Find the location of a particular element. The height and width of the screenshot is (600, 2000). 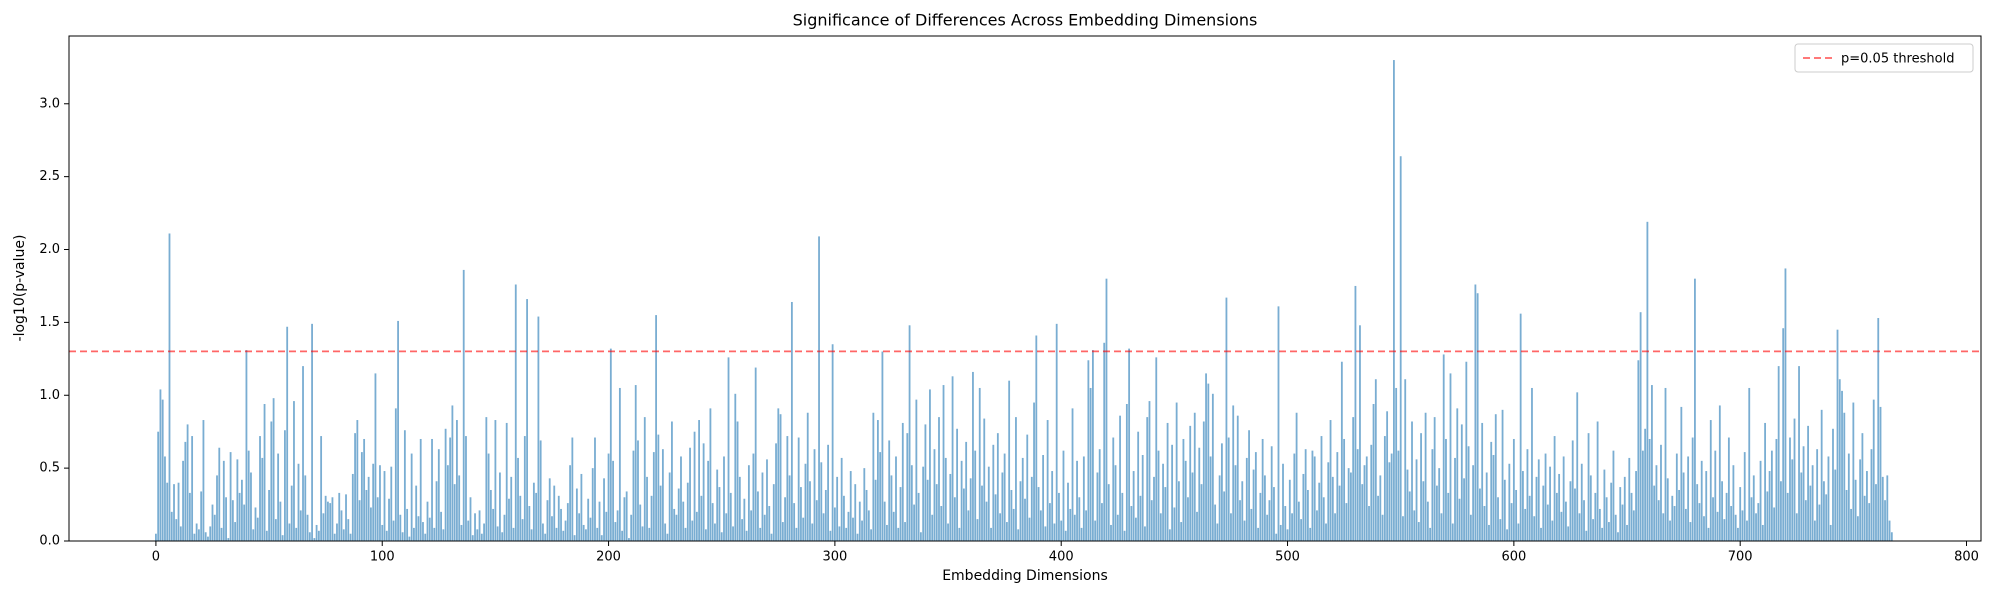

x-tick-label: 800 is located at coordinates (1966, 557).